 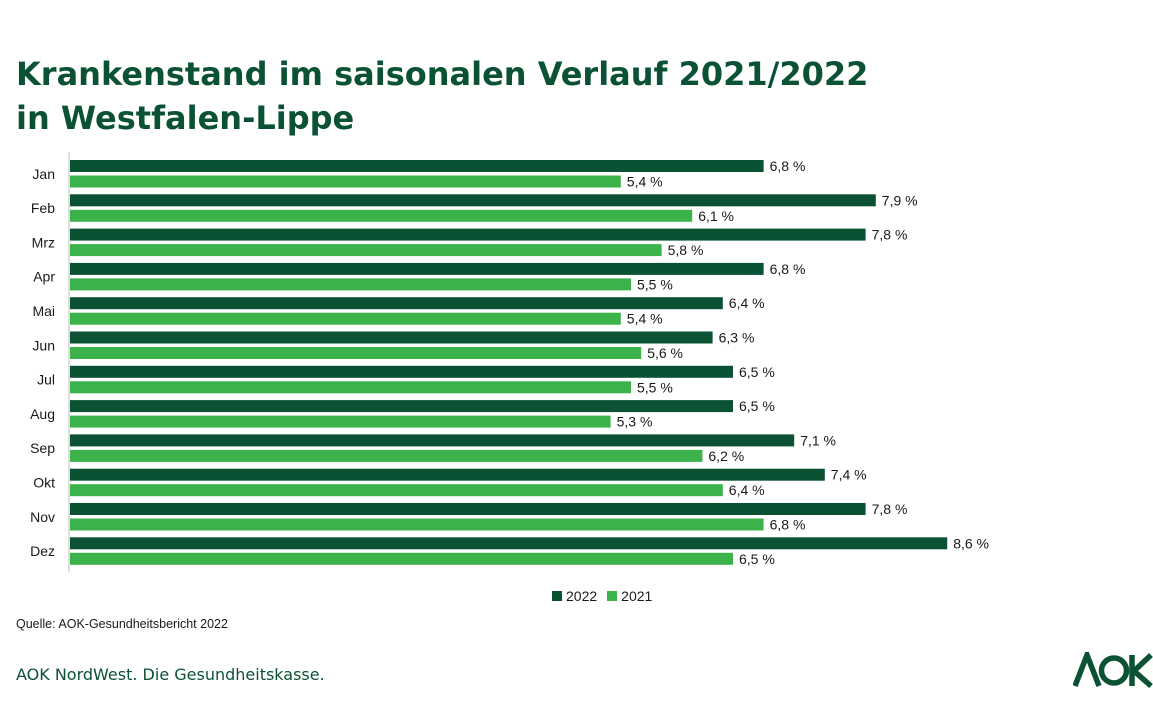 I want to click on data-label-2021: 6,8 %, so click(x=788, y=525).